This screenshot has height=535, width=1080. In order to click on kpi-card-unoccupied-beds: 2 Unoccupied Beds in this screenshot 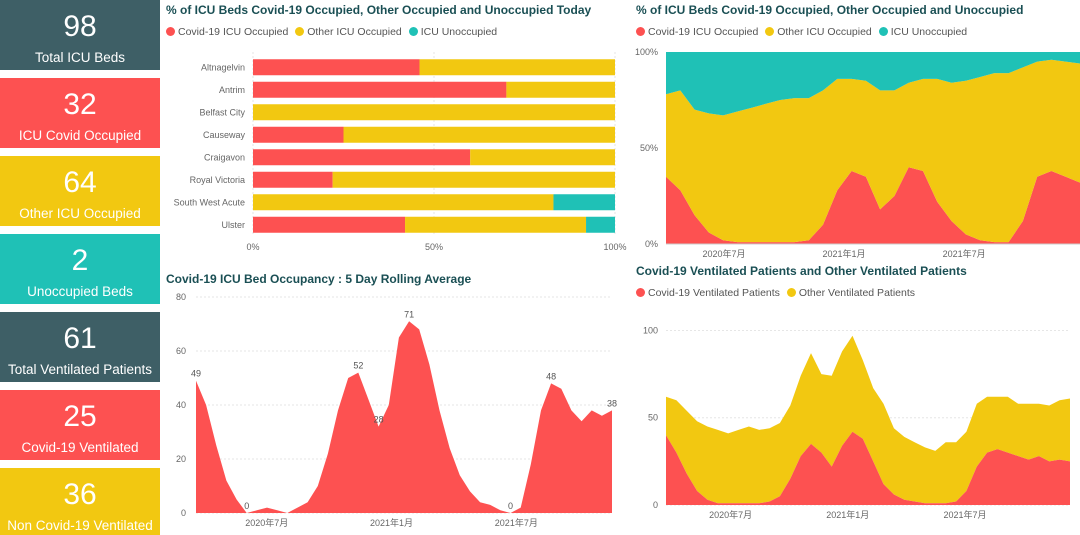, I will do `click(80, 269)`.